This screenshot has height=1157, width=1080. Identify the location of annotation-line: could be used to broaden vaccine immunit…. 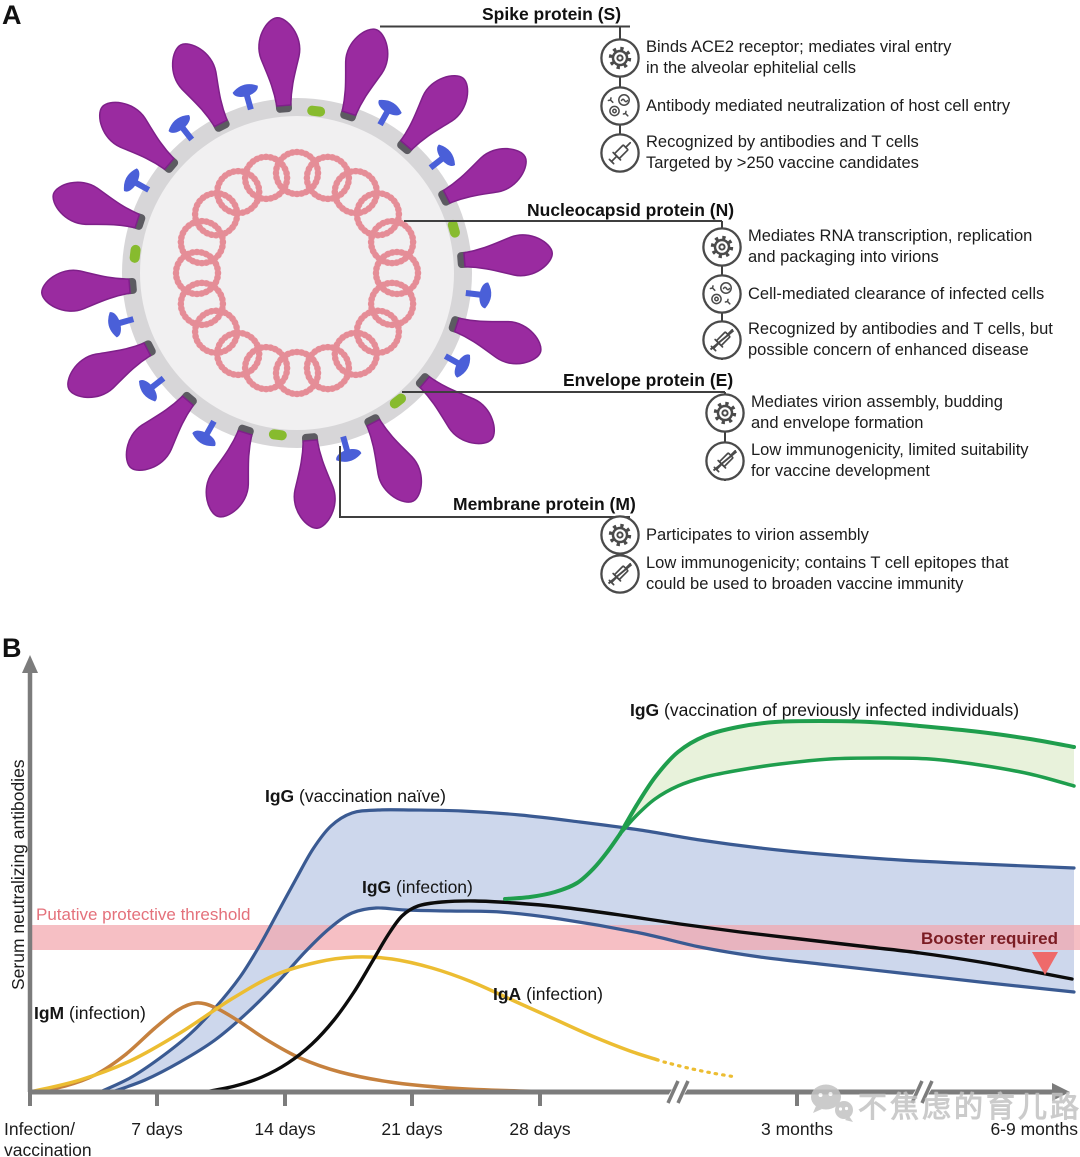
(805, 583).